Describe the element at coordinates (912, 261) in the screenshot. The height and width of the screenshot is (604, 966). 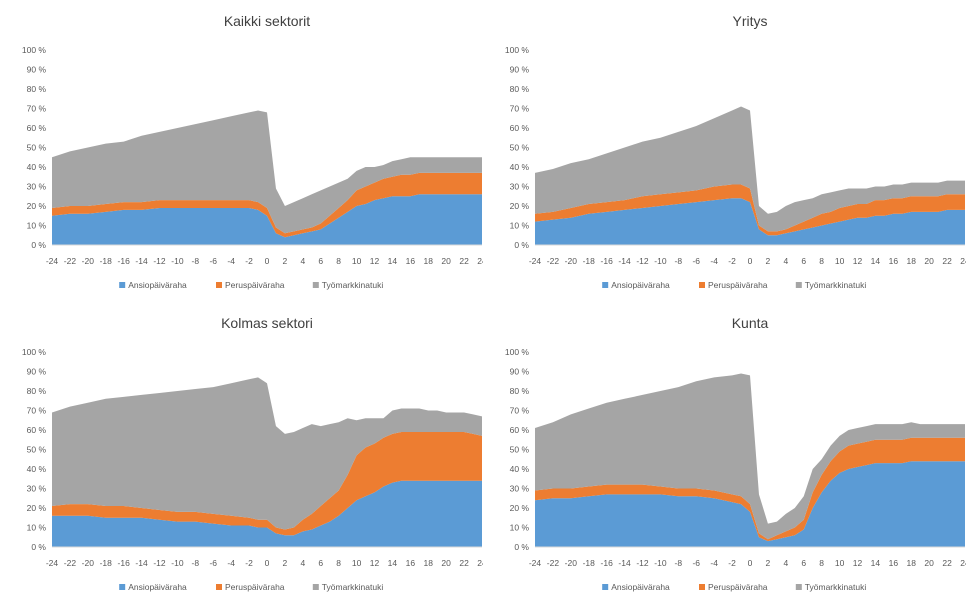
I see `x-tick-label: 18` at that location.